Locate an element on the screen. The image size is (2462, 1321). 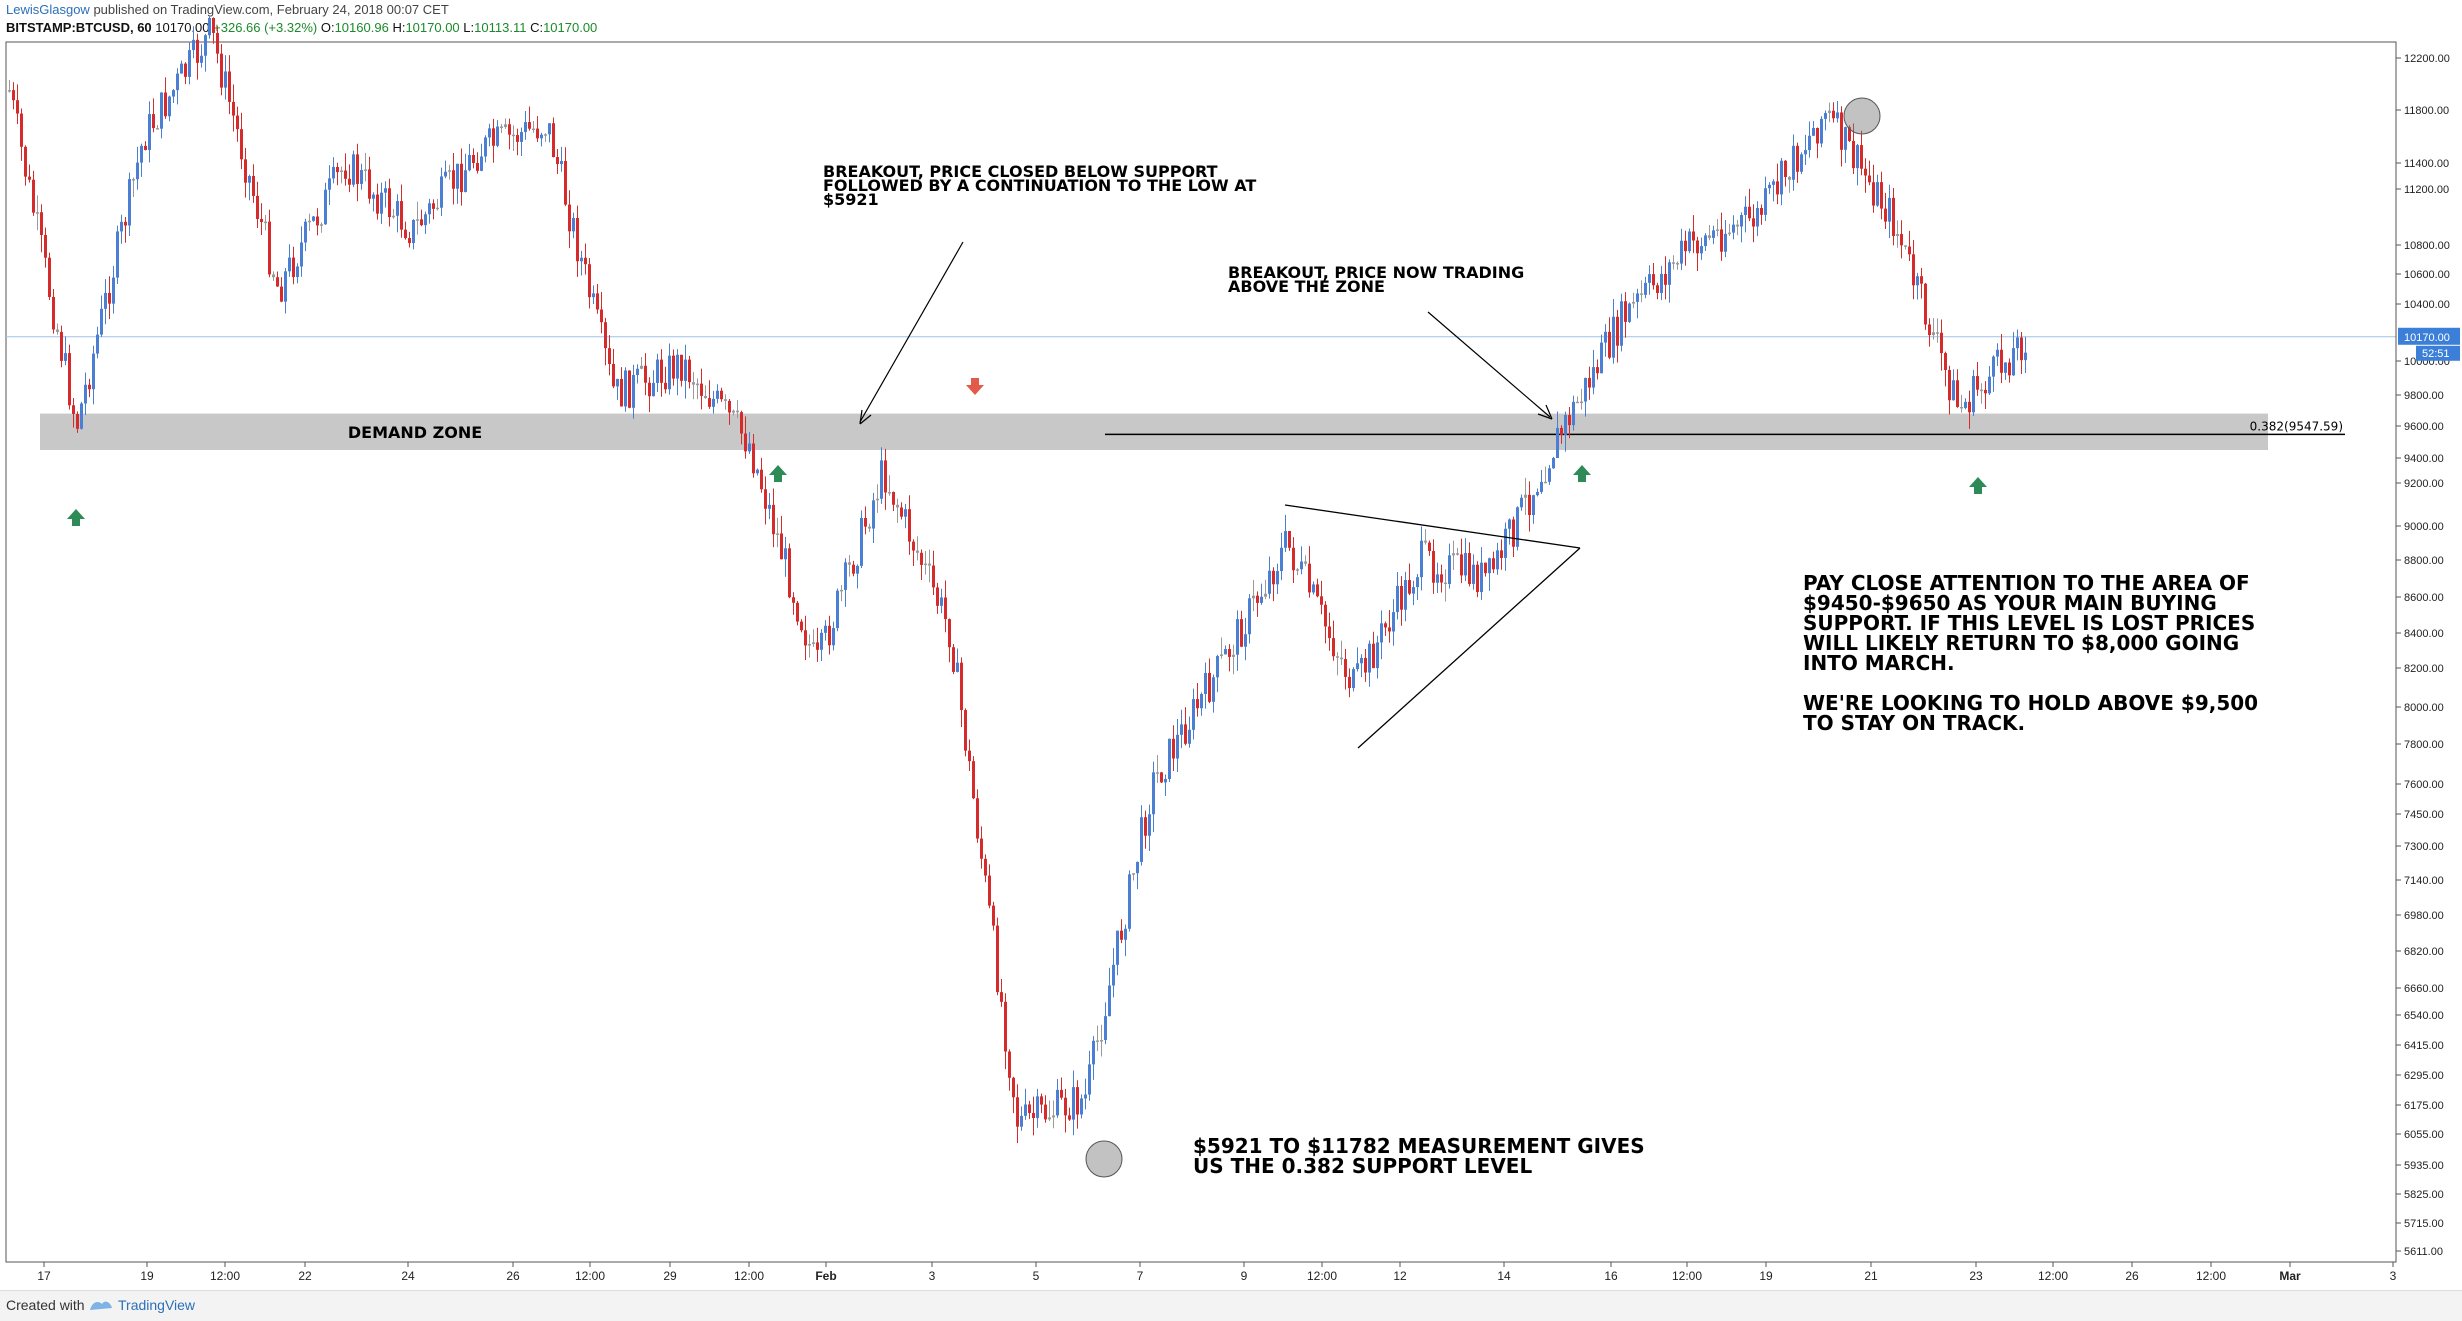
price-change: +326.66 (+3.32%) is located at coordinates (265, 27).